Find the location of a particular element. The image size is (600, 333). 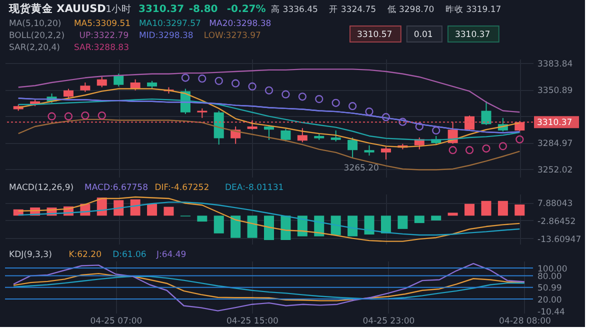

text: MA10:3297.57 is located at coordinates (169, 24).